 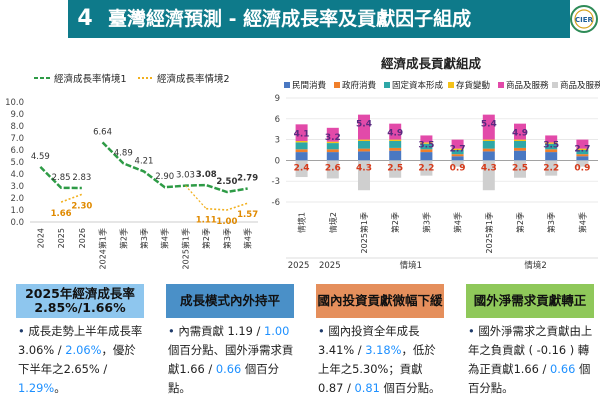 What do you see at coordinates (102, 132) in the screenshot?
I see `data-label-scenario1: 6.64` at bounding box center [102, 132].